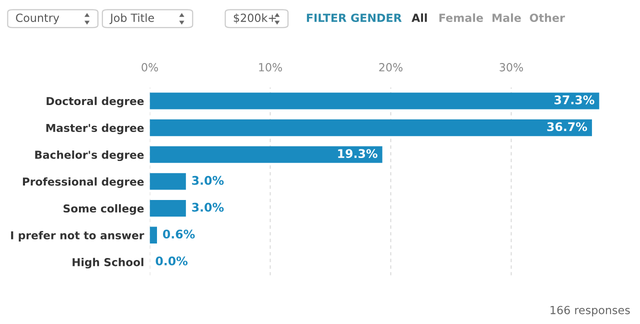 This screenshot has width=640, height=324. I want to click on y-tick-label: Professional degree, so click(83, 182).